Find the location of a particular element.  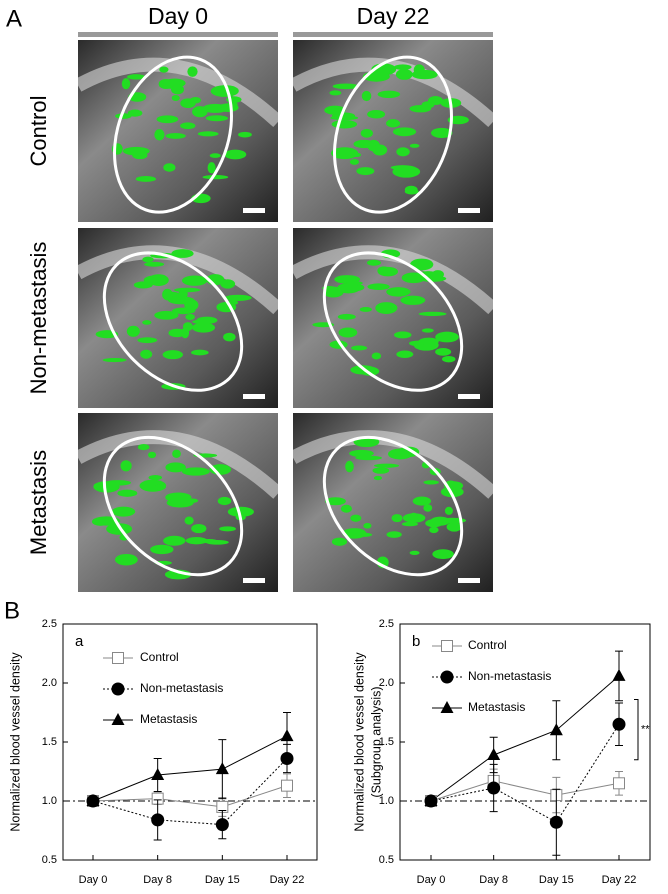

panel-sublabel: b is located at coordinates (416, 641).